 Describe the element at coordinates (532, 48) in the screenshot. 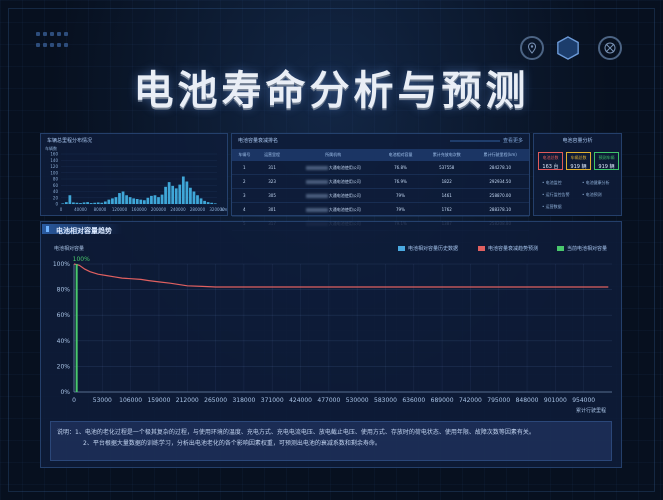

I see `location-icon` at that location.